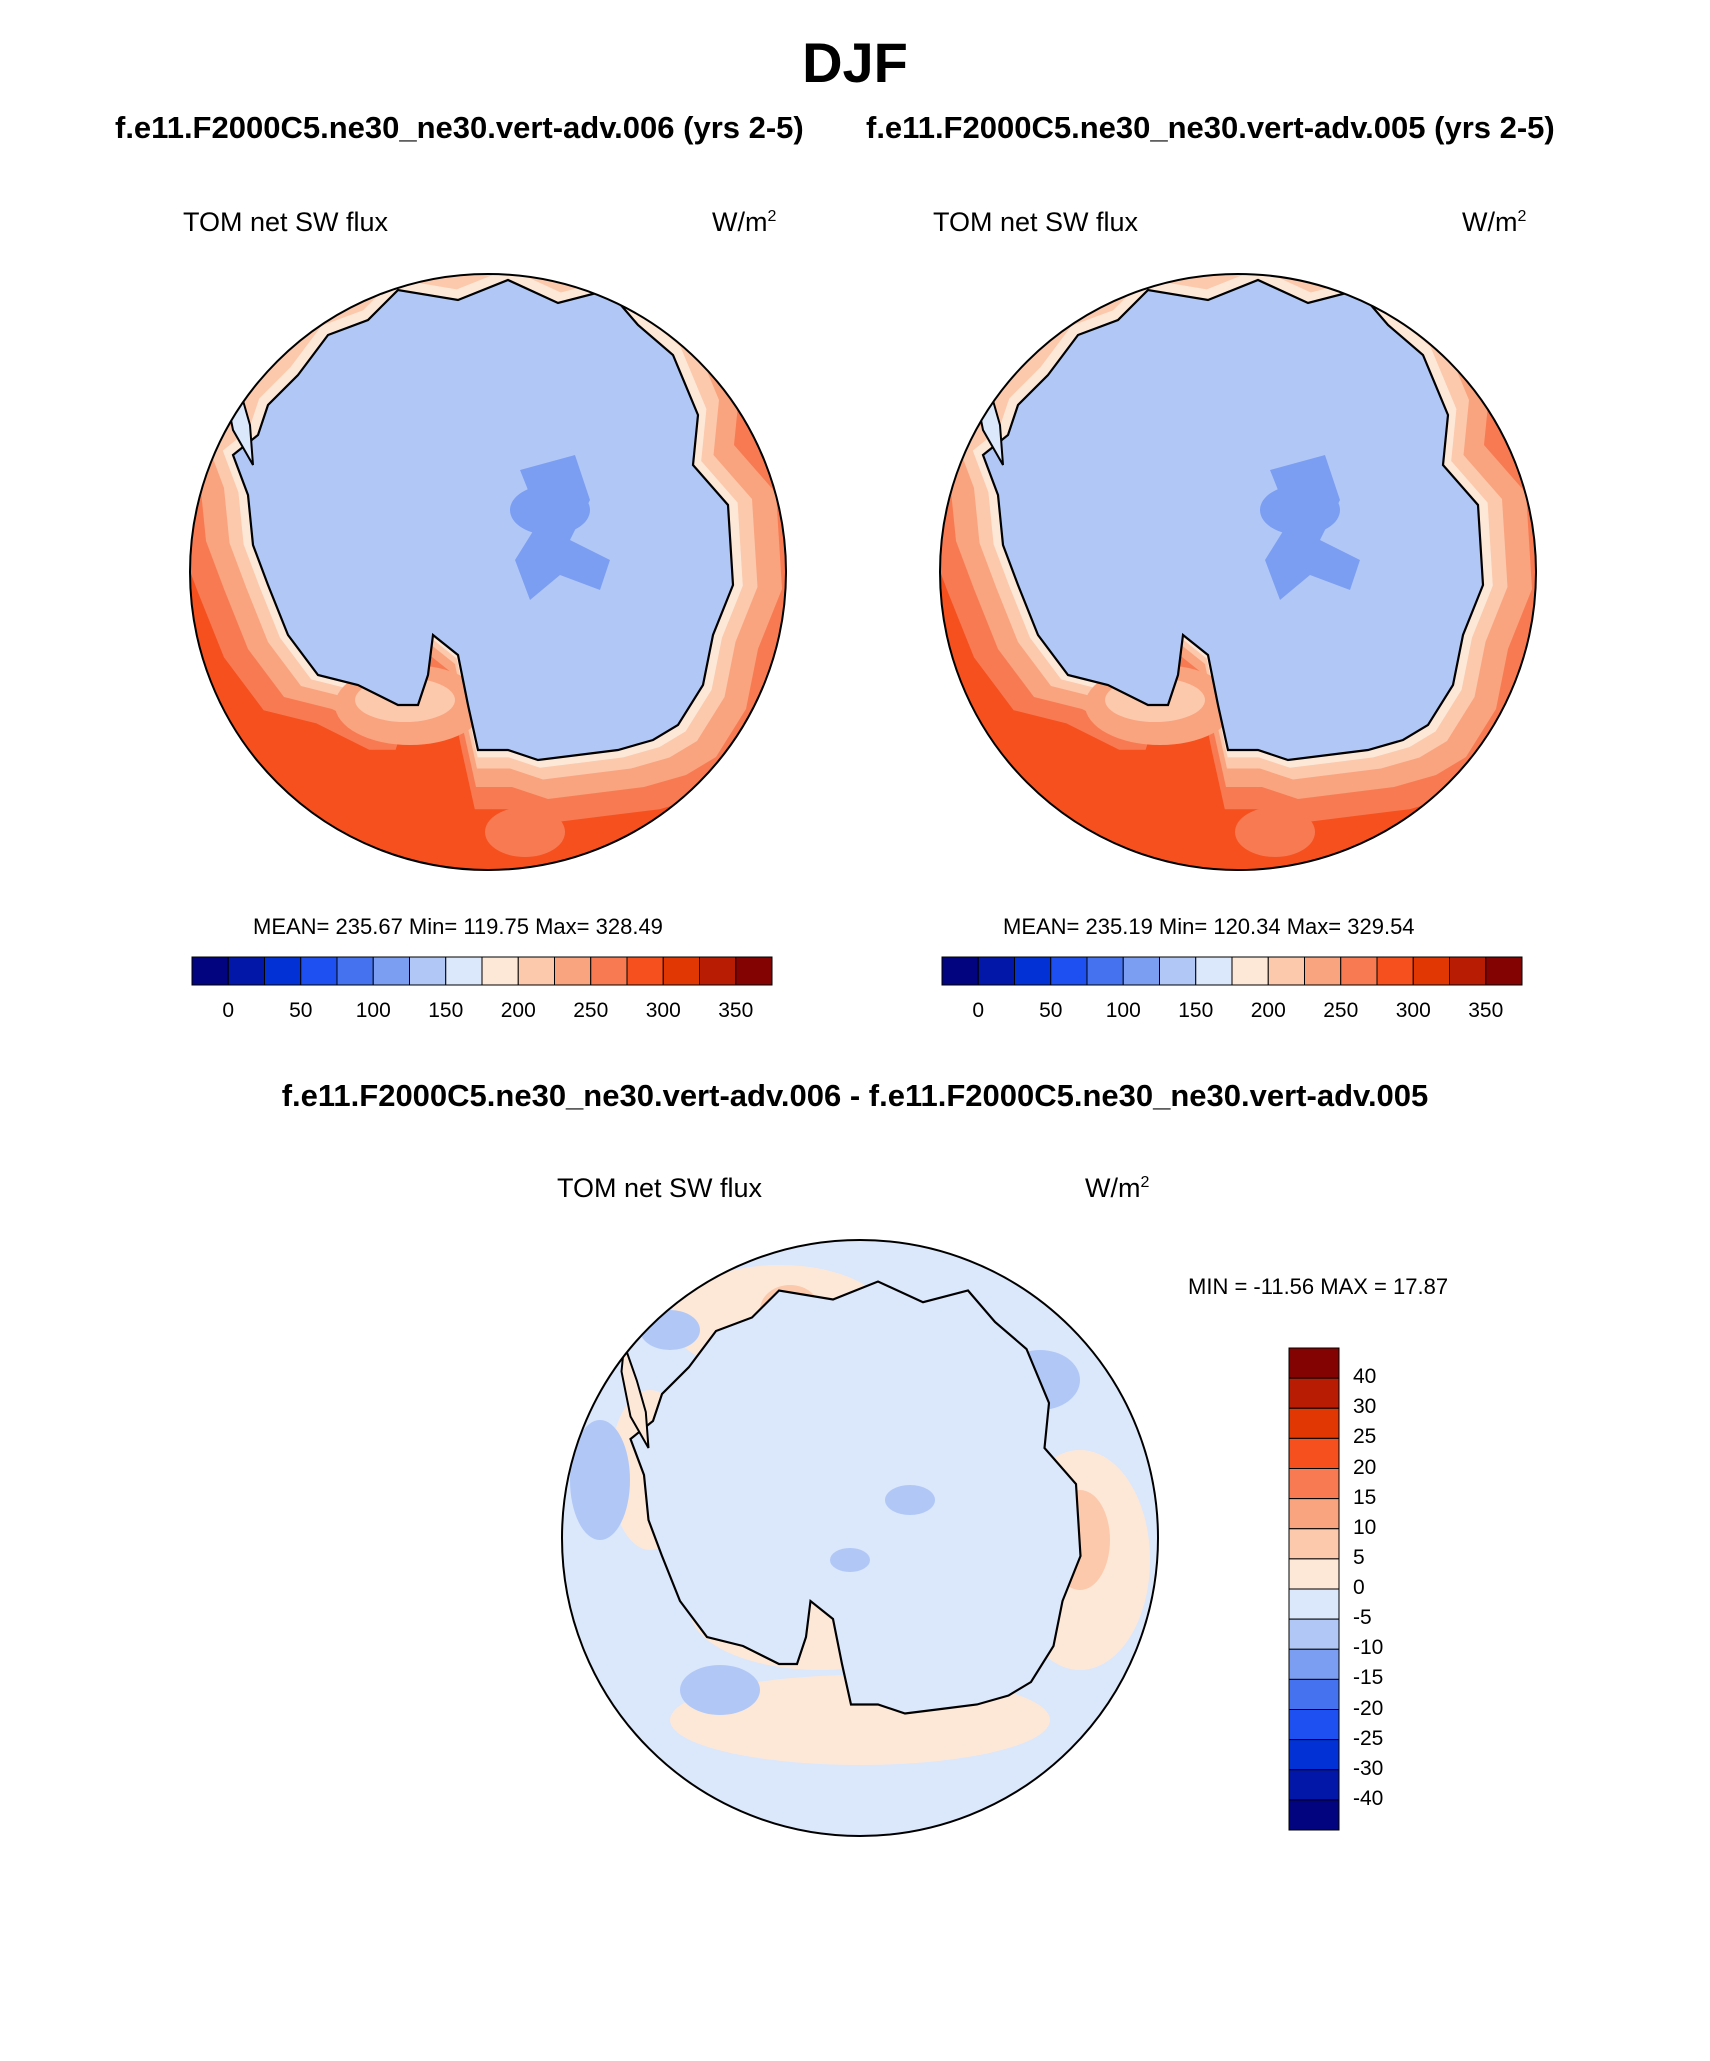 Image resolution: width=1710 pixels, height=2061 pixels. Describe the element at coordinates (458, 926) in the screenshot. I see `panel-1-stats: MEAN= 235.67 Min= 119.75 Max= 328.49` at that location.